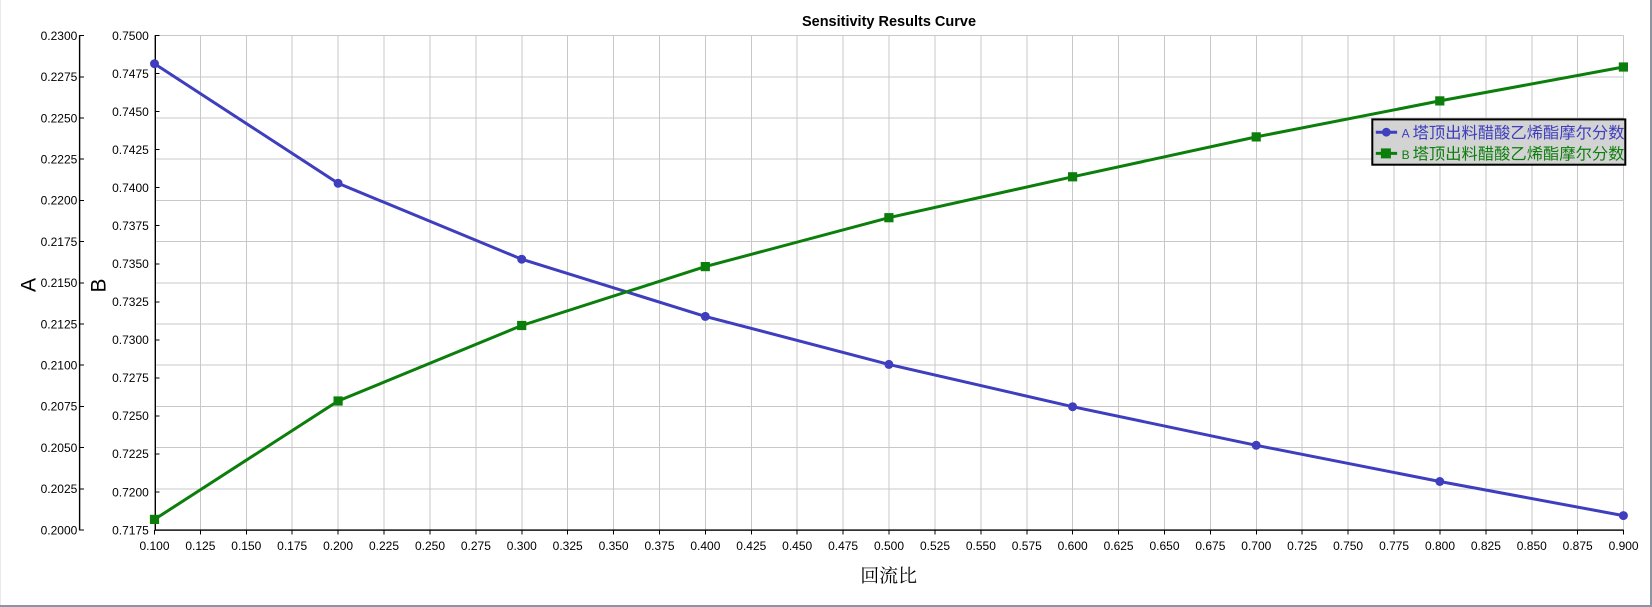  Describe the element at coordinates (130, 74) in the screenshot. I see `svg-text: 0.7475` at that location.